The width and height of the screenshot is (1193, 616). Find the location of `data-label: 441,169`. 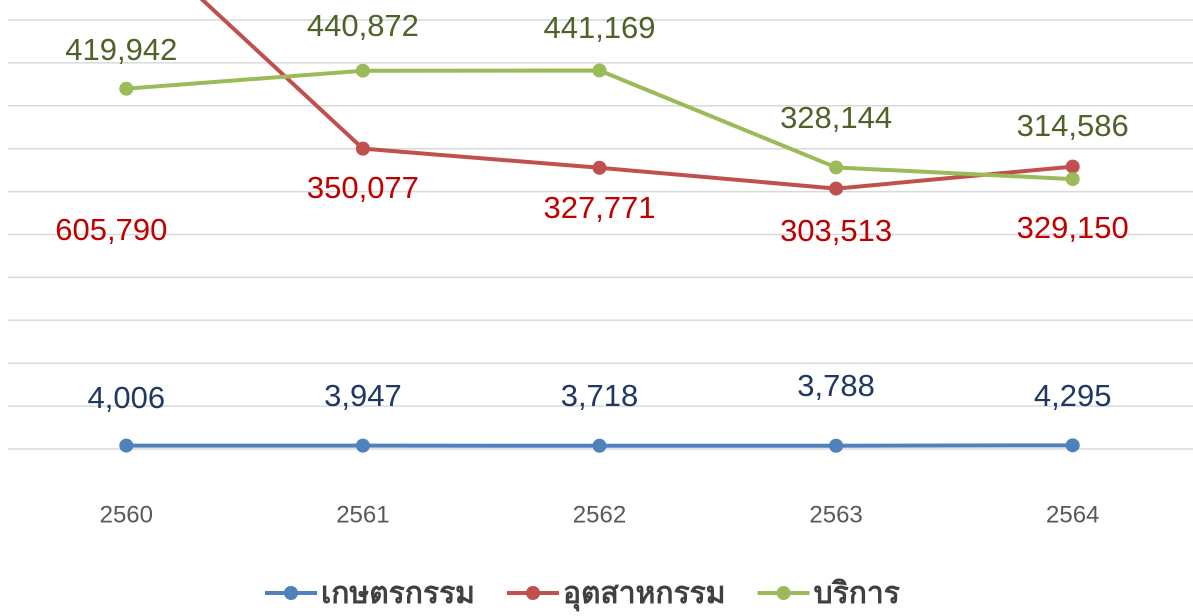

data-label: 441,169 is located at coordinates (599, 27).